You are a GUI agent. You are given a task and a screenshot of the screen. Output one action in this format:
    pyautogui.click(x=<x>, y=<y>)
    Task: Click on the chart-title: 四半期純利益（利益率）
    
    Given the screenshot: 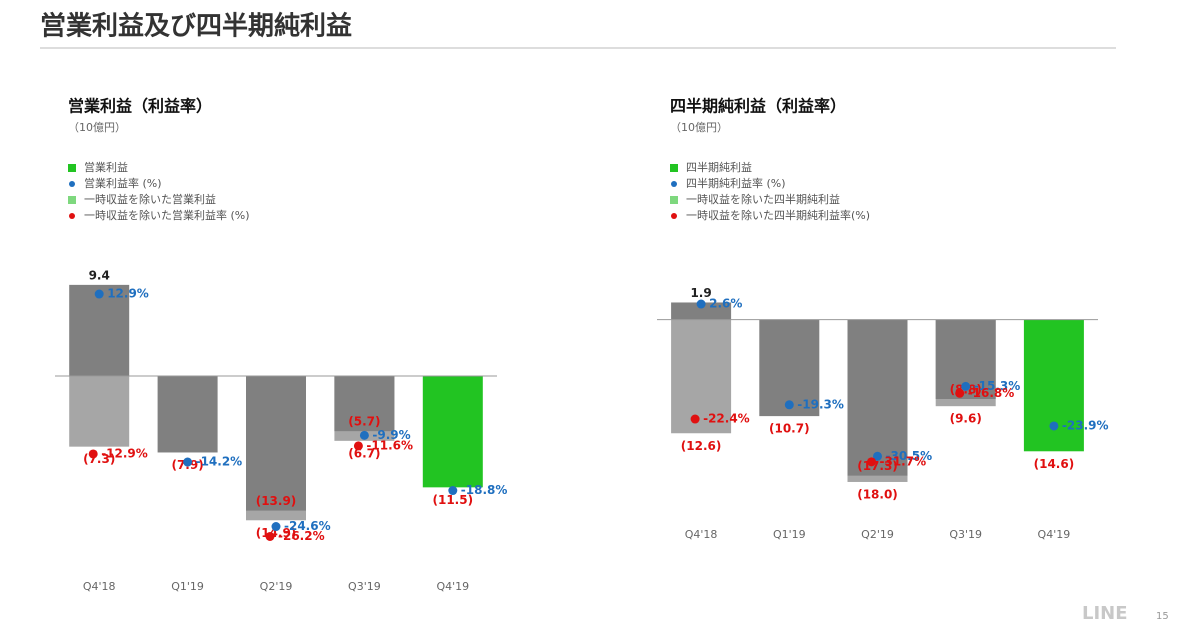 What is the action you would take?
    pyautogui.click(x=758, y=106)
    